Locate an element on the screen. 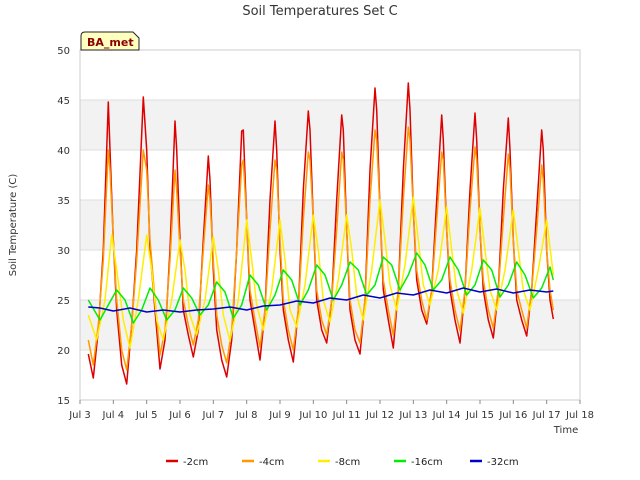  station-badge: BA_met is located at coordinates (110, 41).